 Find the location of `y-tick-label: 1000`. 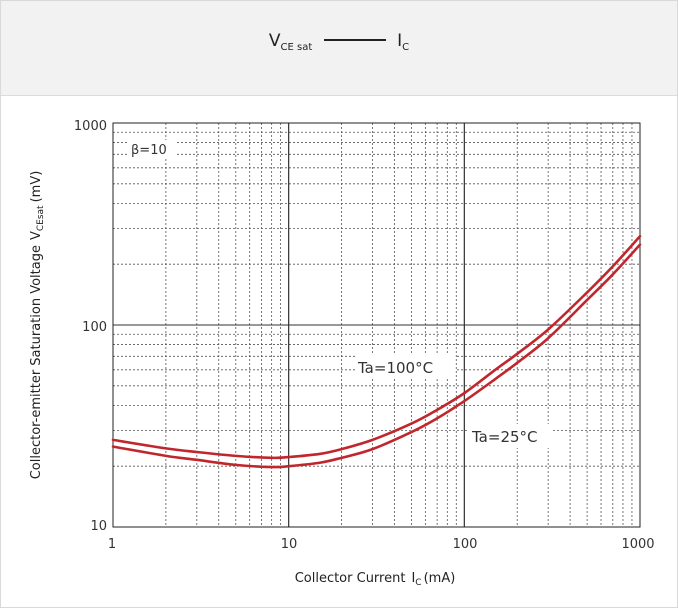

y-tick-label: 1000 is located at coordinates (90, 126).